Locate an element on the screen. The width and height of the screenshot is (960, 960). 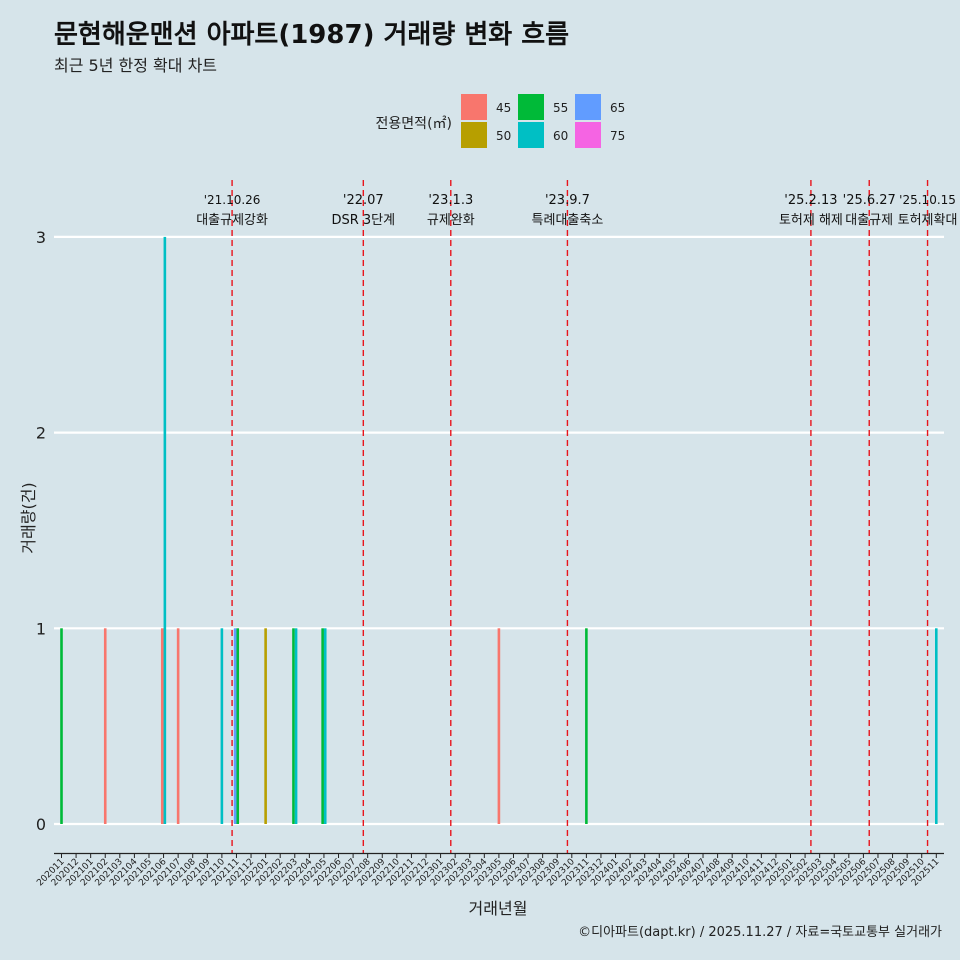
chart-subtitle: 최근 5년 한정 확대 차트 is located at coordinates (136, 65).